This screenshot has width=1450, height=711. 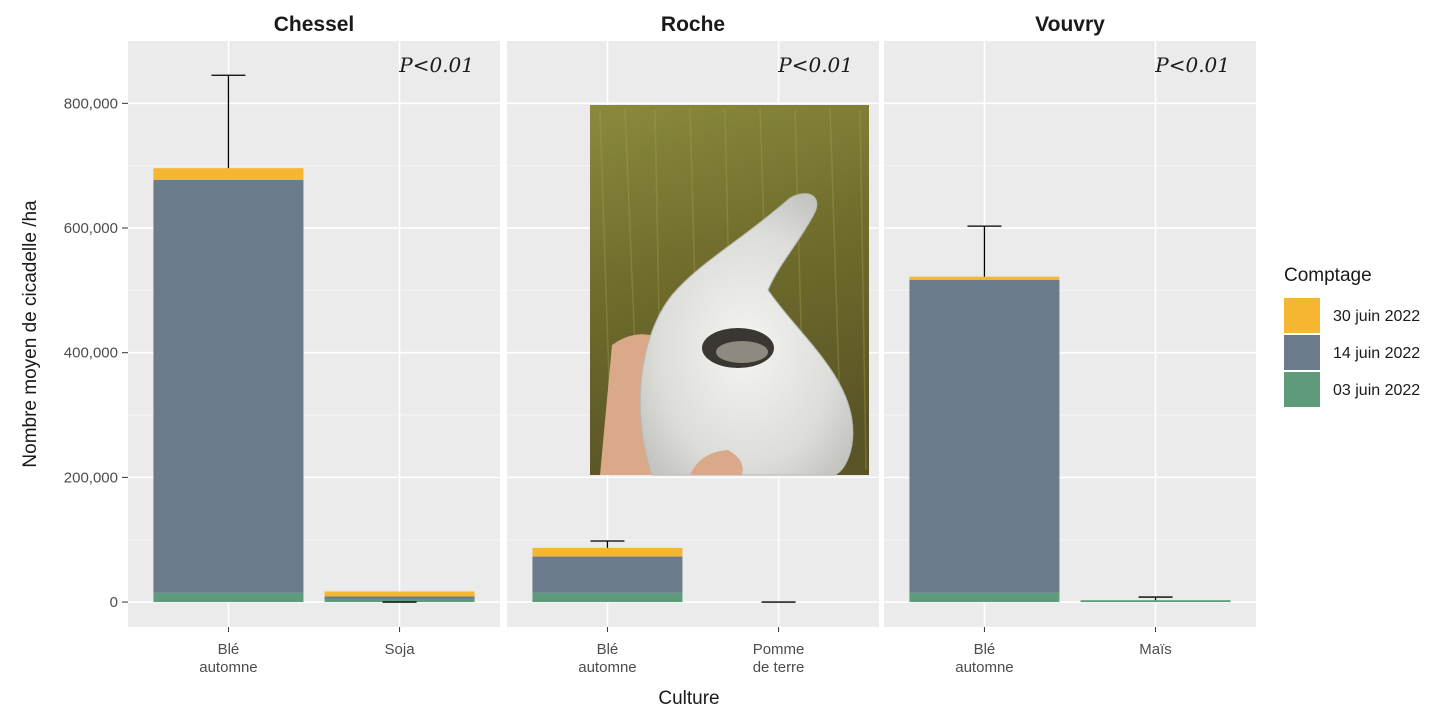 I want to click on y-tick-label: 200,000, so click(x=91, y=477).